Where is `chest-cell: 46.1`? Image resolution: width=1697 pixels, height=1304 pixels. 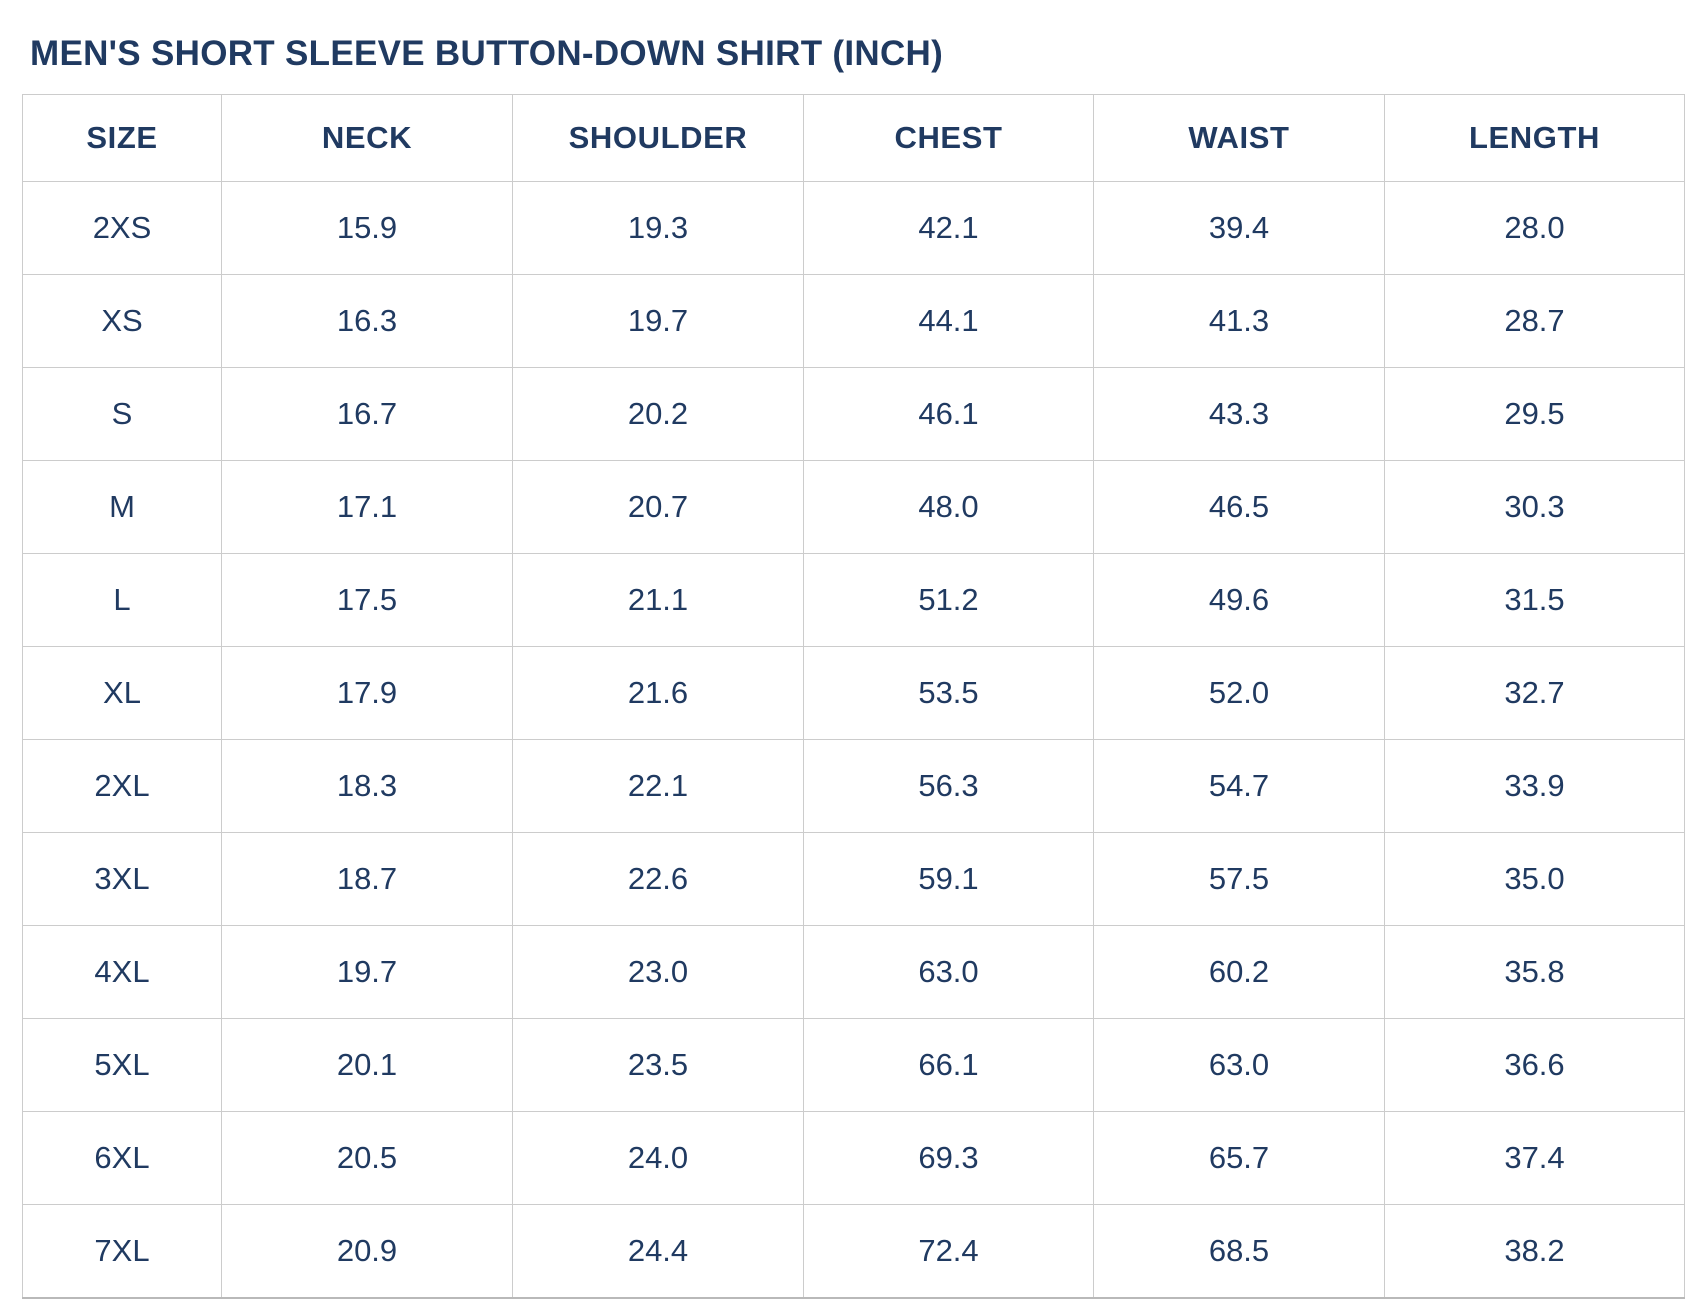
chest-cell: 46.1 is located at coordinates (948, 414).